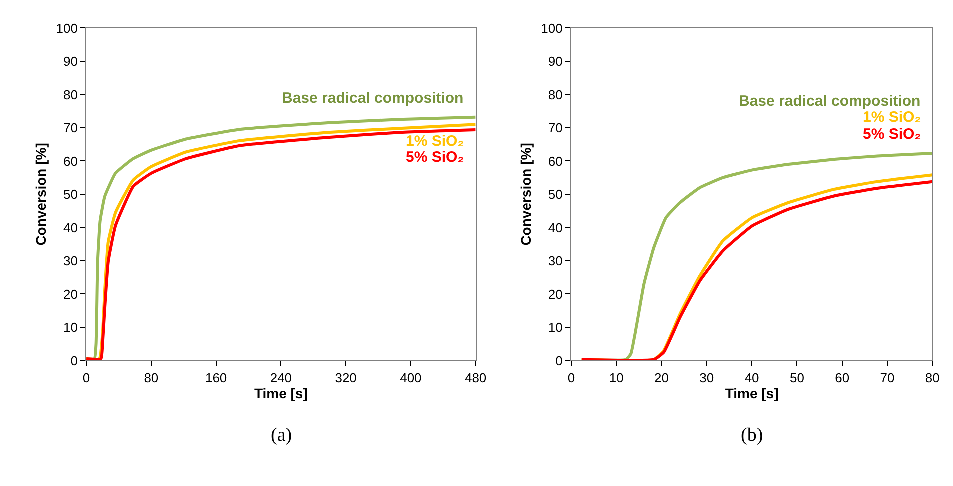  Describe the element at coordinates (346, 378) in the screenshot. I see `x-tick-label: 320` at that location.